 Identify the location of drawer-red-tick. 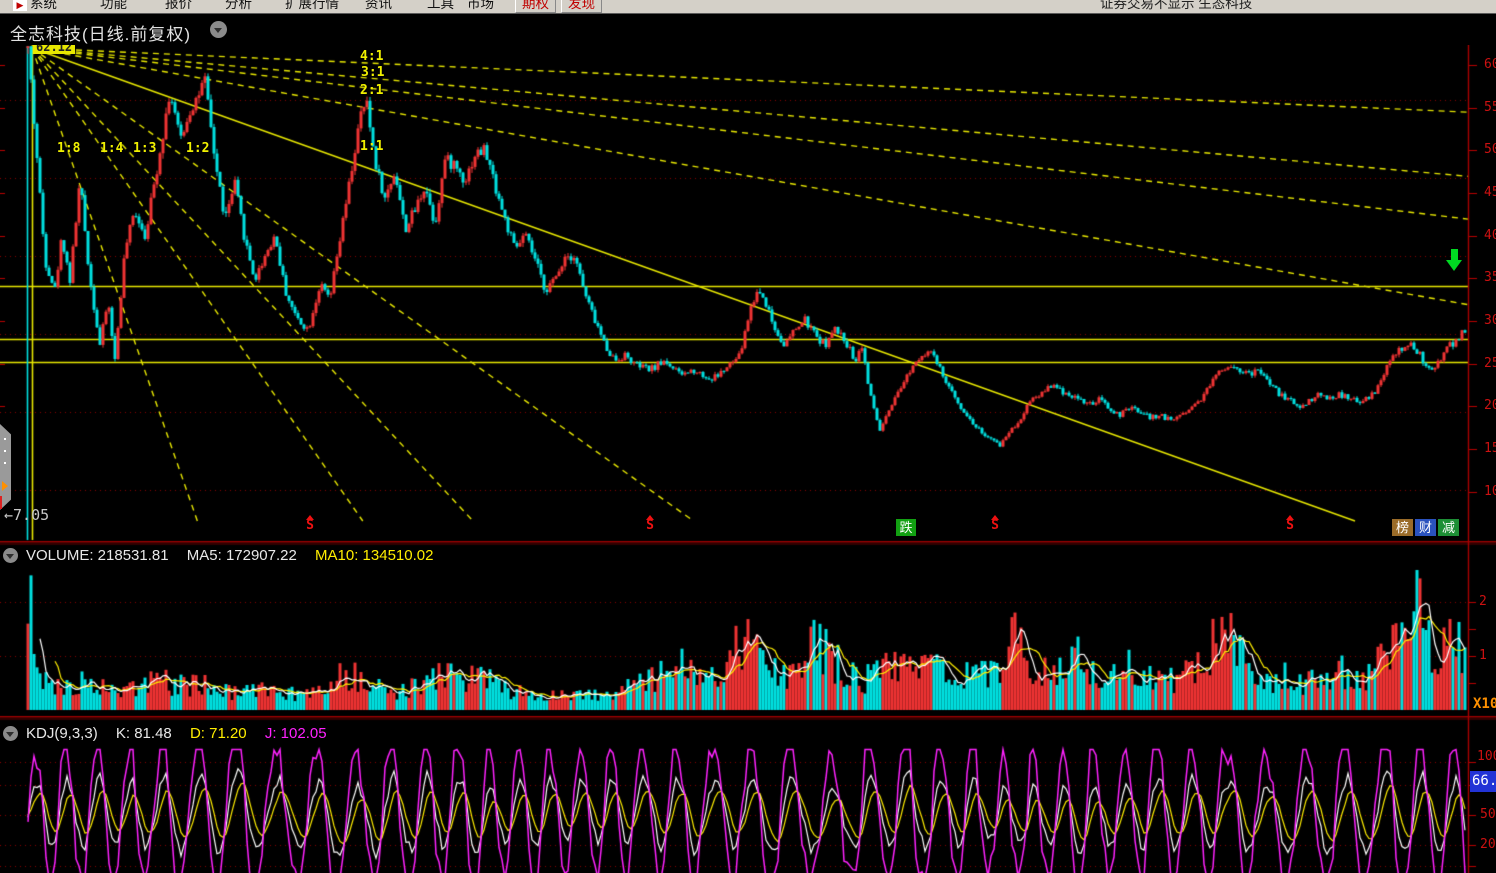
(1, 502).